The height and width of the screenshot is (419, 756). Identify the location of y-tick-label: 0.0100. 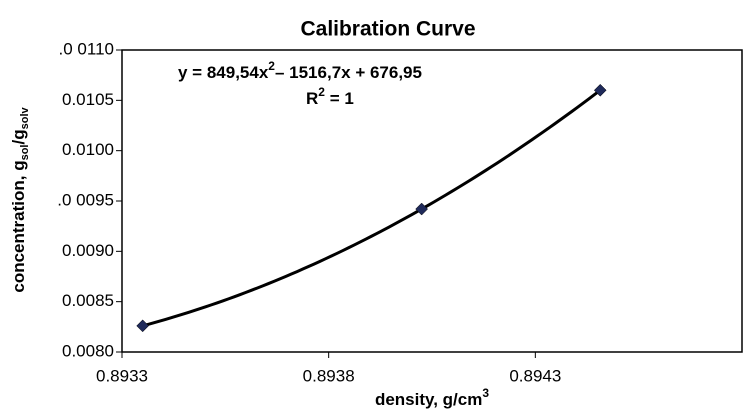
(88, 149).